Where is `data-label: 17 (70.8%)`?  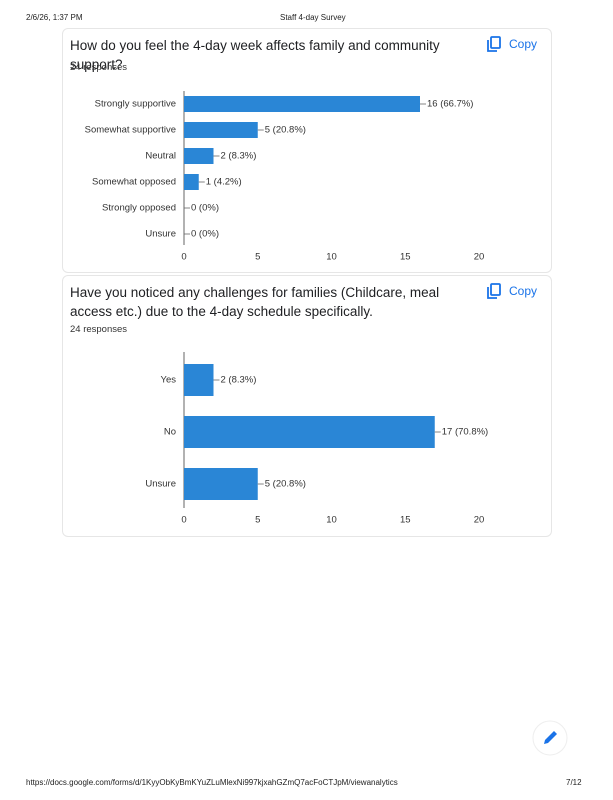
data-label: 17 (70.8%) is located at coordinates (465, 432).